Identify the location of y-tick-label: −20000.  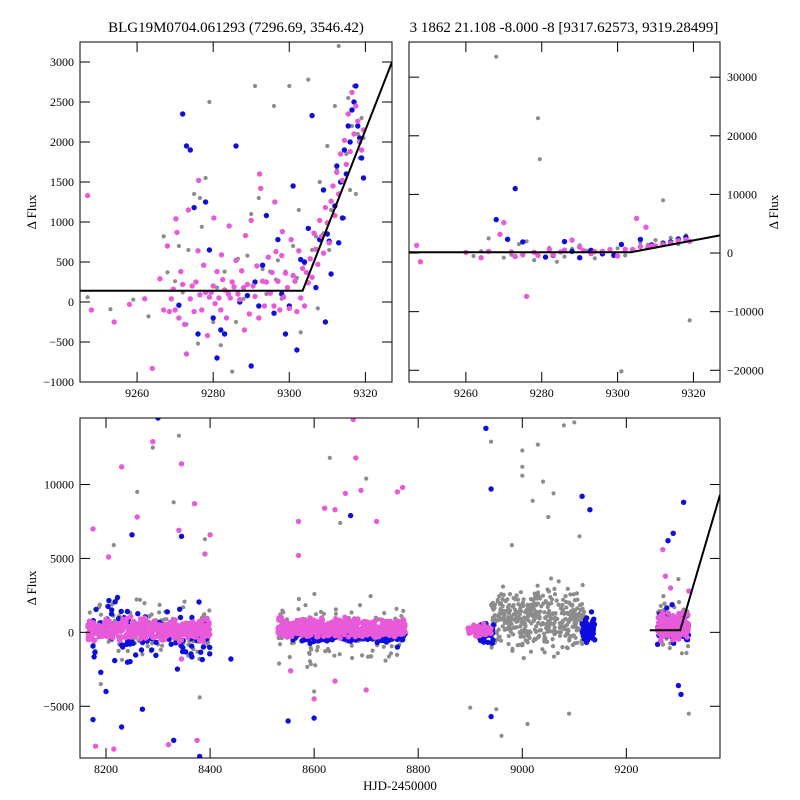
(745, 370).